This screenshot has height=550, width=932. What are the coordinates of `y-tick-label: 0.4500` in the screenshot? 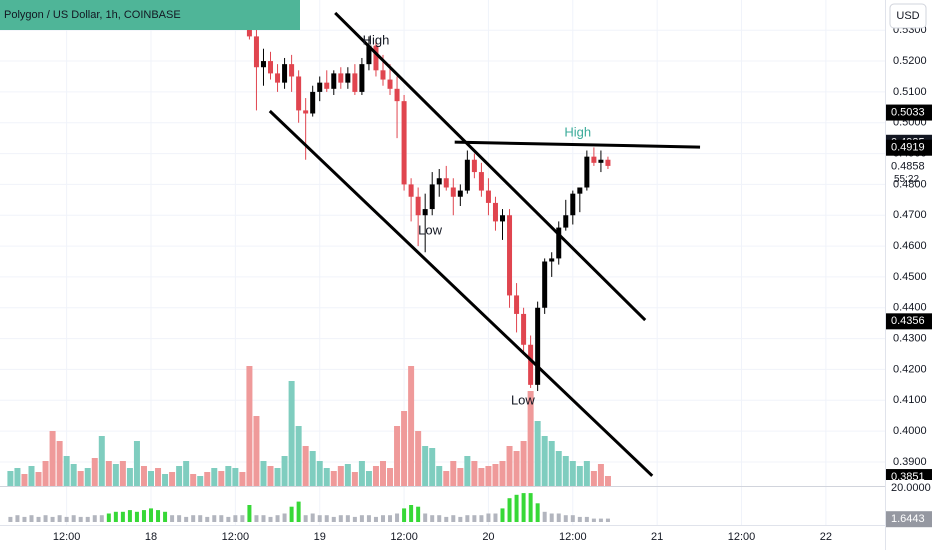 It's located at (910, 277).